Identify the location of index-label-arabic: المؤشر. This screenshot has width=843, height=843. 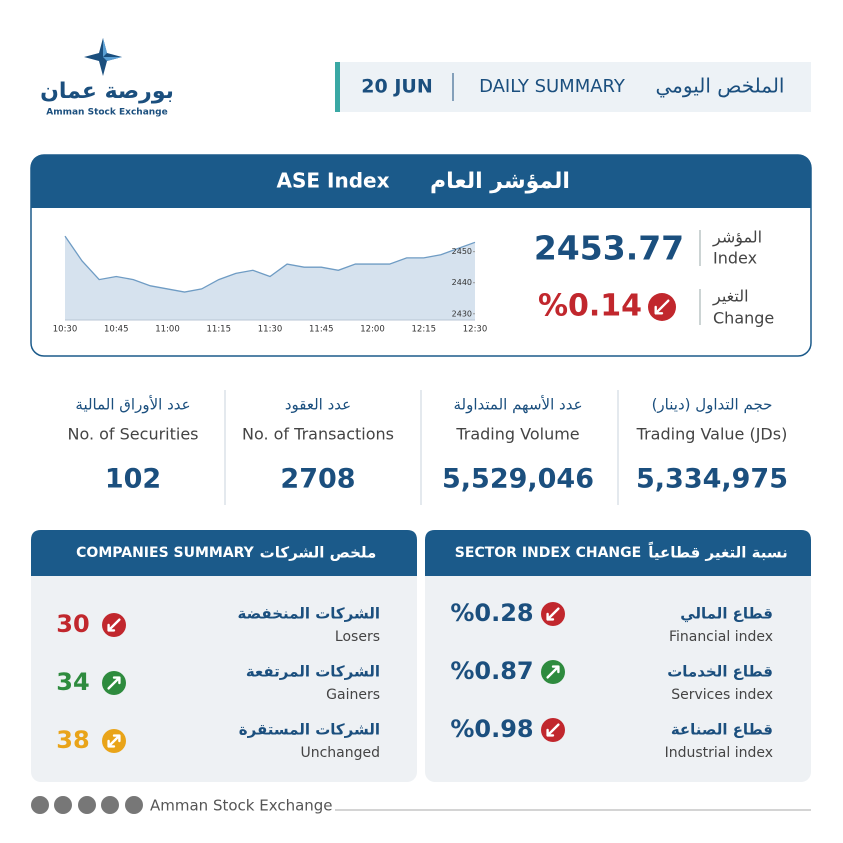
(737, 238).